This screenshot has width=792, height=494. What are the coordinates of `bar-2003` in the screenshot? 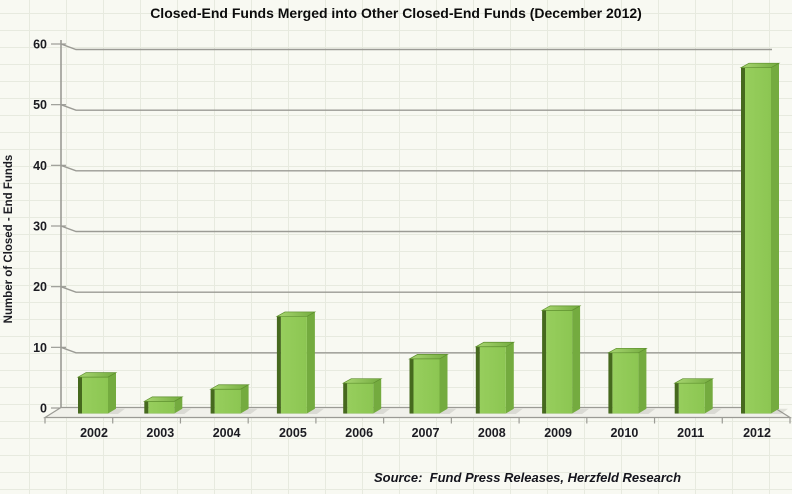 It's located at (167, 405).